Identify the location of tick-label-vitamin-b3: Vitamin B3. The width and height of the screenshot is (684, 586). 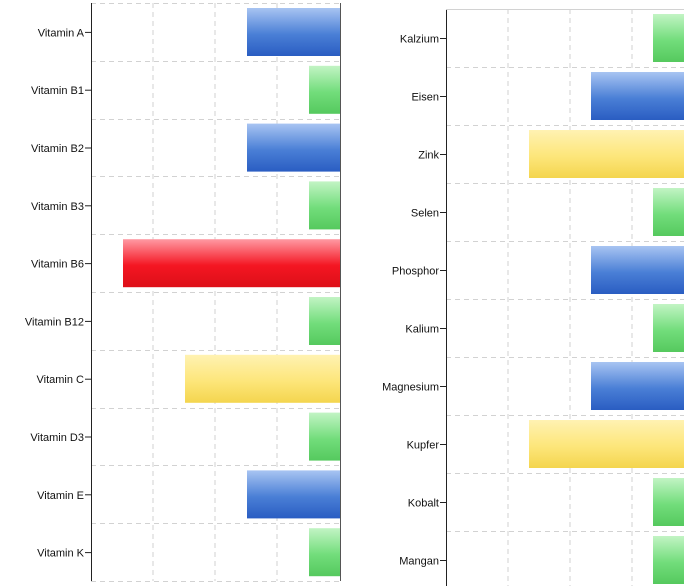
(57, 207).